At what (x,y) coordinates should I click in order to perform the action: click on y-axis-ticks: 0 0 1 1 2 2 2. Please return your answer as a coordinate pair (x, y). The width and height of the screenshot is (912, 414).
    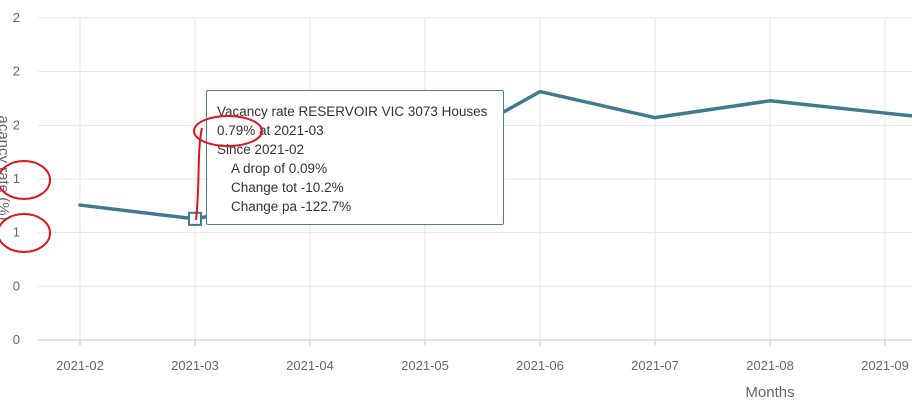
    Looking at the image, I should click on (16, 178).